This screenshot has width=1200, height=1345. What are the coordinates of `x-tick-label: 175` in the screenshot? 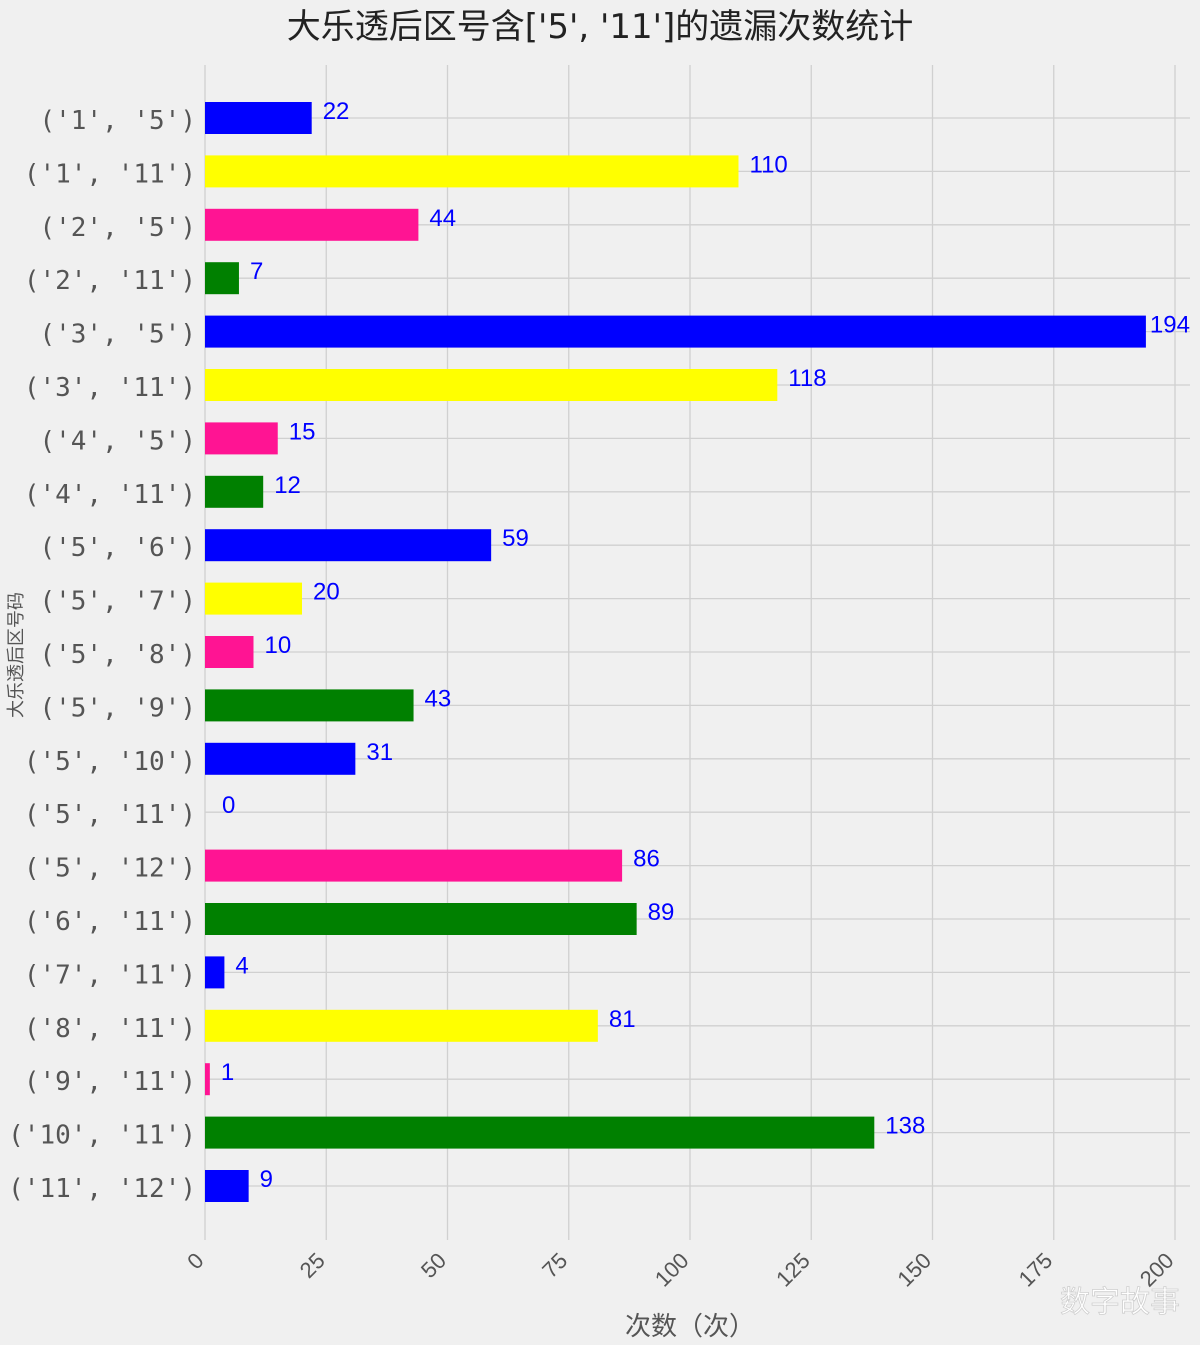 It's located at (1036, 1270).